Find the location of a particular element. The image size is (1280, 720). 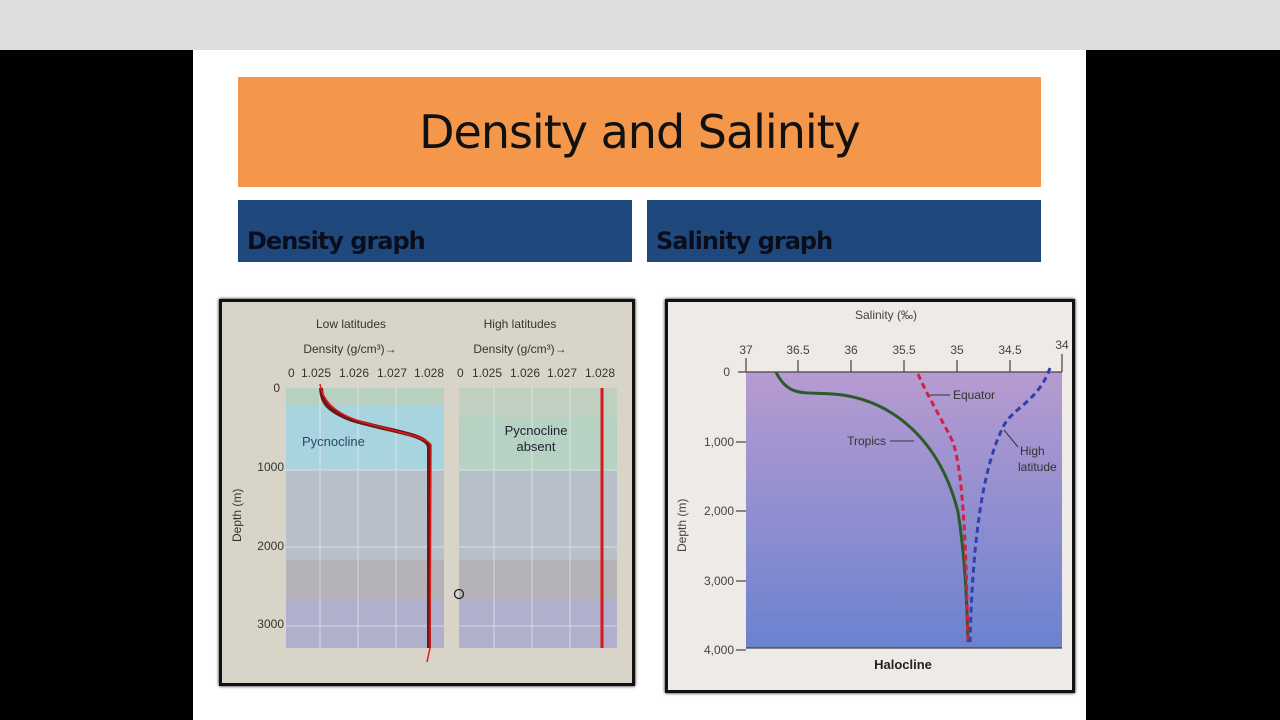

tick: 37 is located at coordinates (746, 350).